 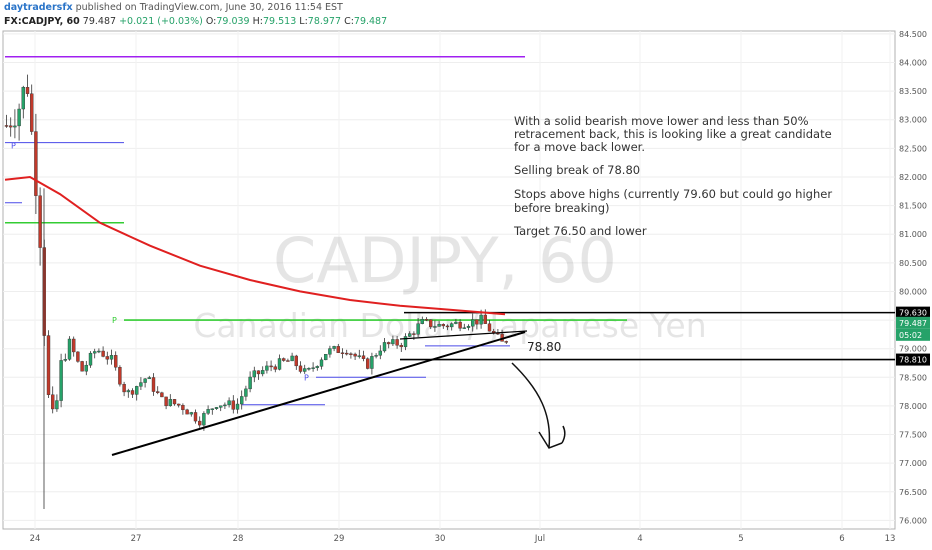 What do you see at coordinates (910, 335) in the screenshot?
I see `price-label-countdown: 05:02` at bounding box center [910, 335].